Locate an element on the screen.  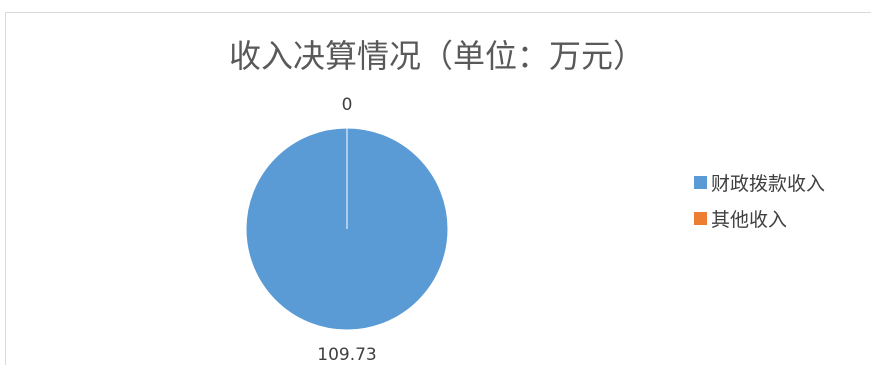
data-labels: 109.73 0 is located at coordinates (346, 230).